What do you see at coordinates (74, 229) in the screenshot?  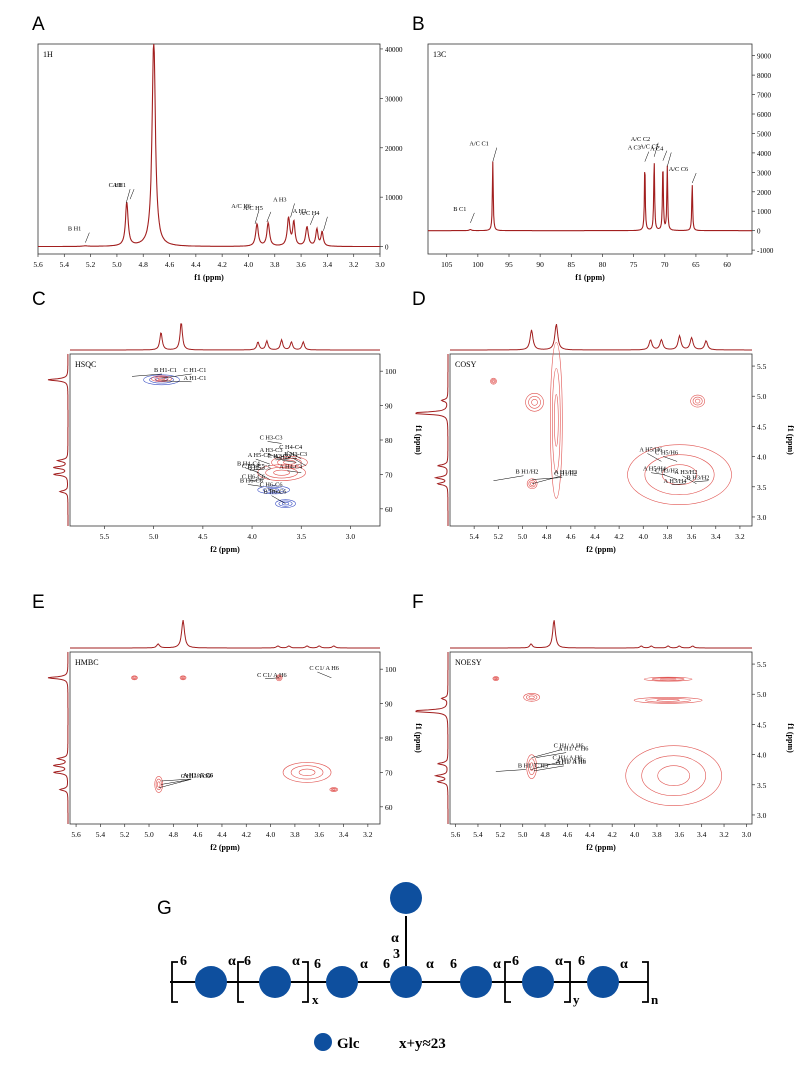 I see `peak-label: B H1` at bounding box center [74, 229].